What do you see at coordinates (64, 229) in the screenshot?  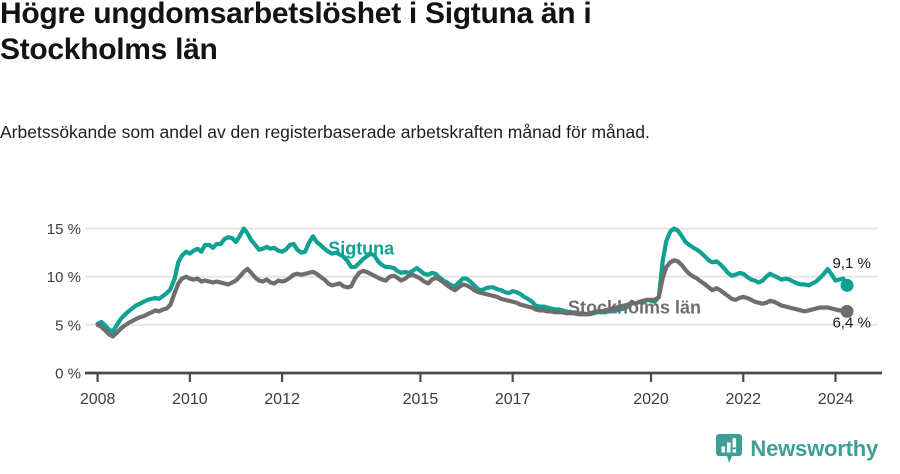 I see `y-tick-label: 15 %` at bounding box center [64, 229].